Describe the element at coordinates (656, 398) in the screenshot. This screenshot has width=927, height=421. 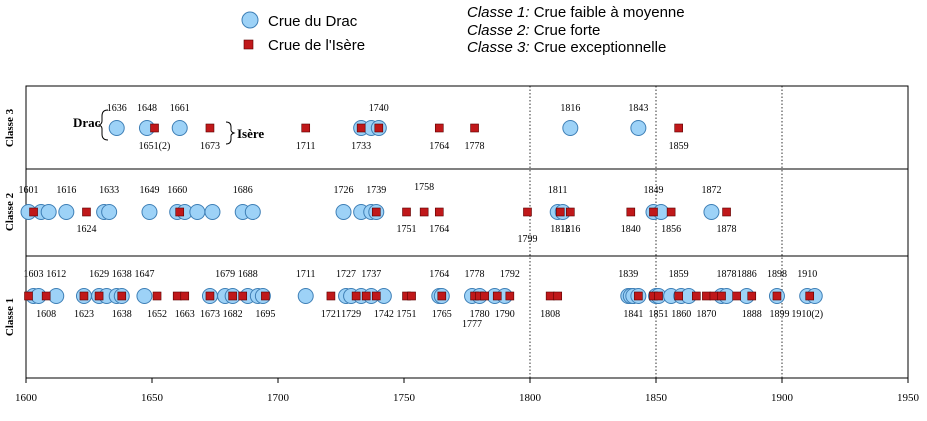
I see `x-tick-label-1850: 1850` at that location.